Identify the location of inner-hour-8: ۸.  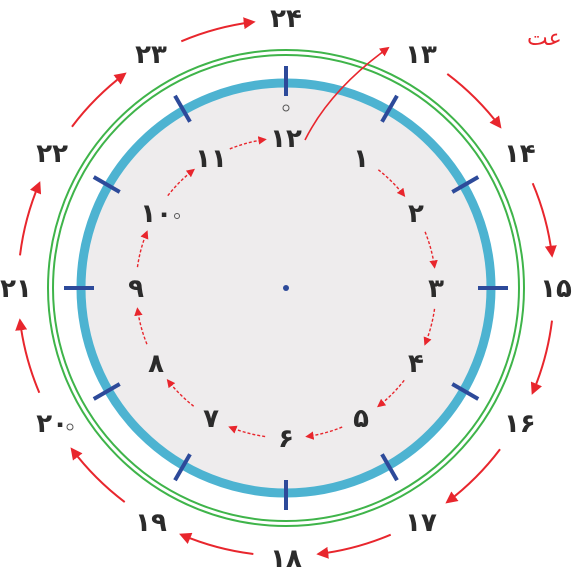
(156, 364).